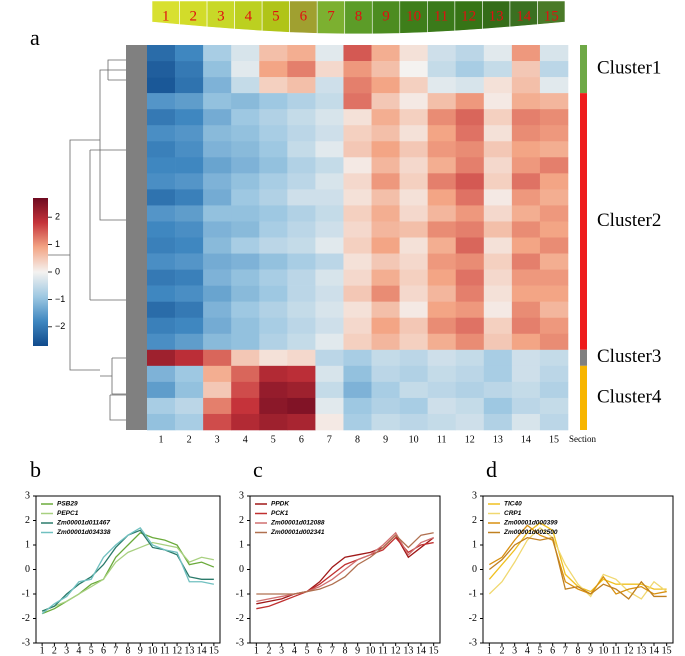 Image resolution: width=685 pixels, height=656 pixels. I want to click on leaf-section-label: 1, so click(166, 16).